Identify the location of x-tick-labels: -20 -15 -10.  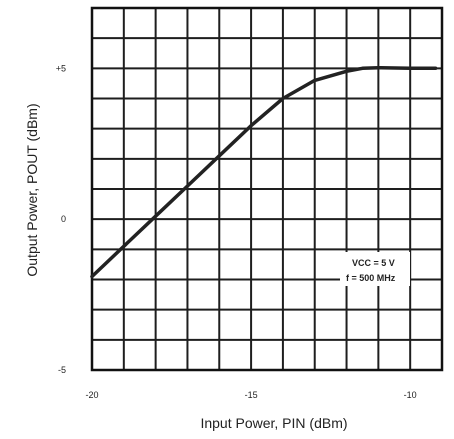
(250, 395).